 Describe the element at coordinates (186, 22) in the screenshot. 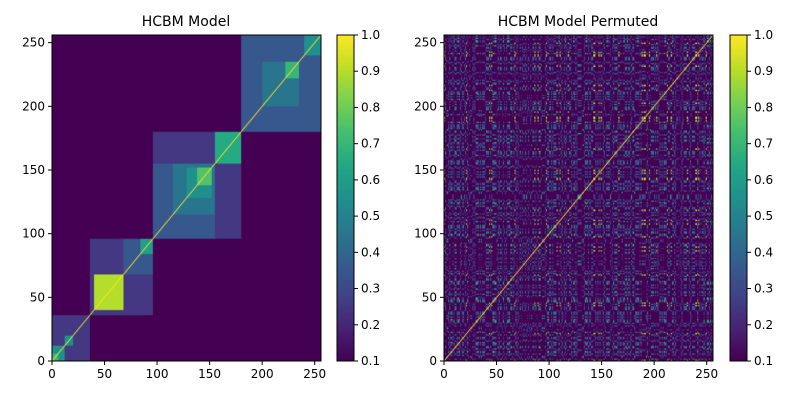

I see `chart-title: HCBM Model` at that location.